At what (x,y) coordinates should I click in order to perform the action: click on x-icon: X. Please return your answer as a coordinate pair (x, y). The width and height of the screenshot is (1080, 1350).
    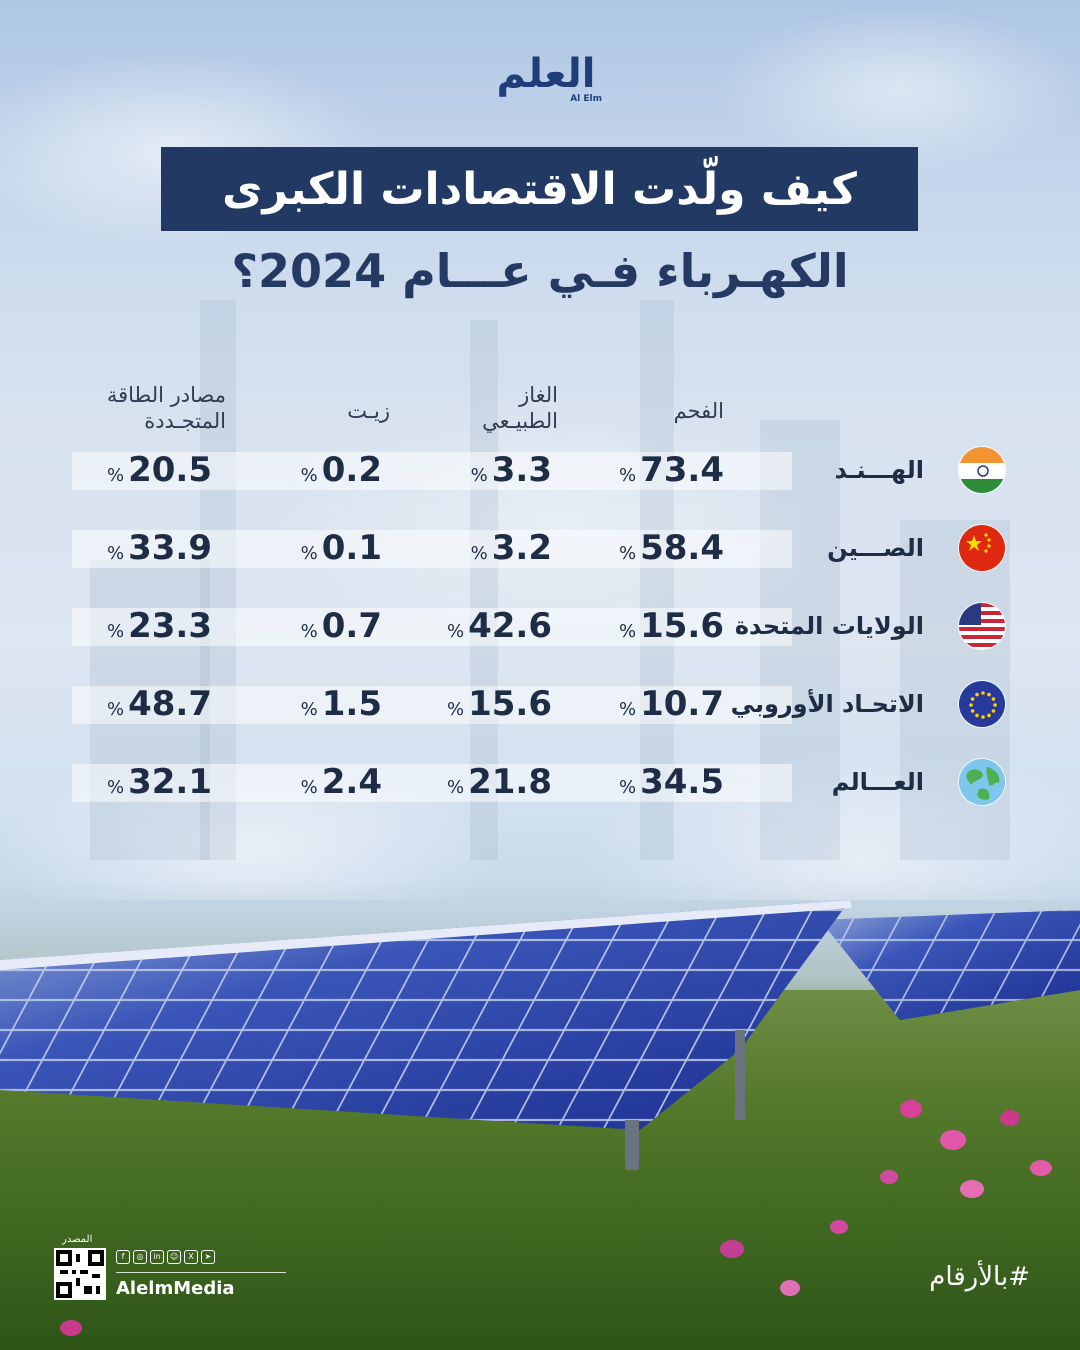
    Looking at the image, I should click on (191, 1257).